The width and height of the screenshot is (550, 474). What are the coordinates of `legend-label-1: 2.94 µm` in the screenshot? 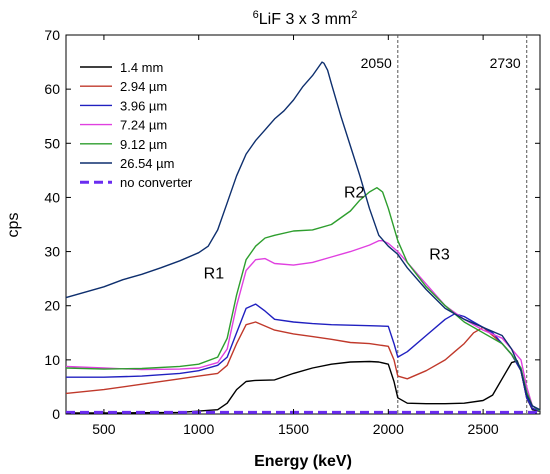 It's located at (143, 86).